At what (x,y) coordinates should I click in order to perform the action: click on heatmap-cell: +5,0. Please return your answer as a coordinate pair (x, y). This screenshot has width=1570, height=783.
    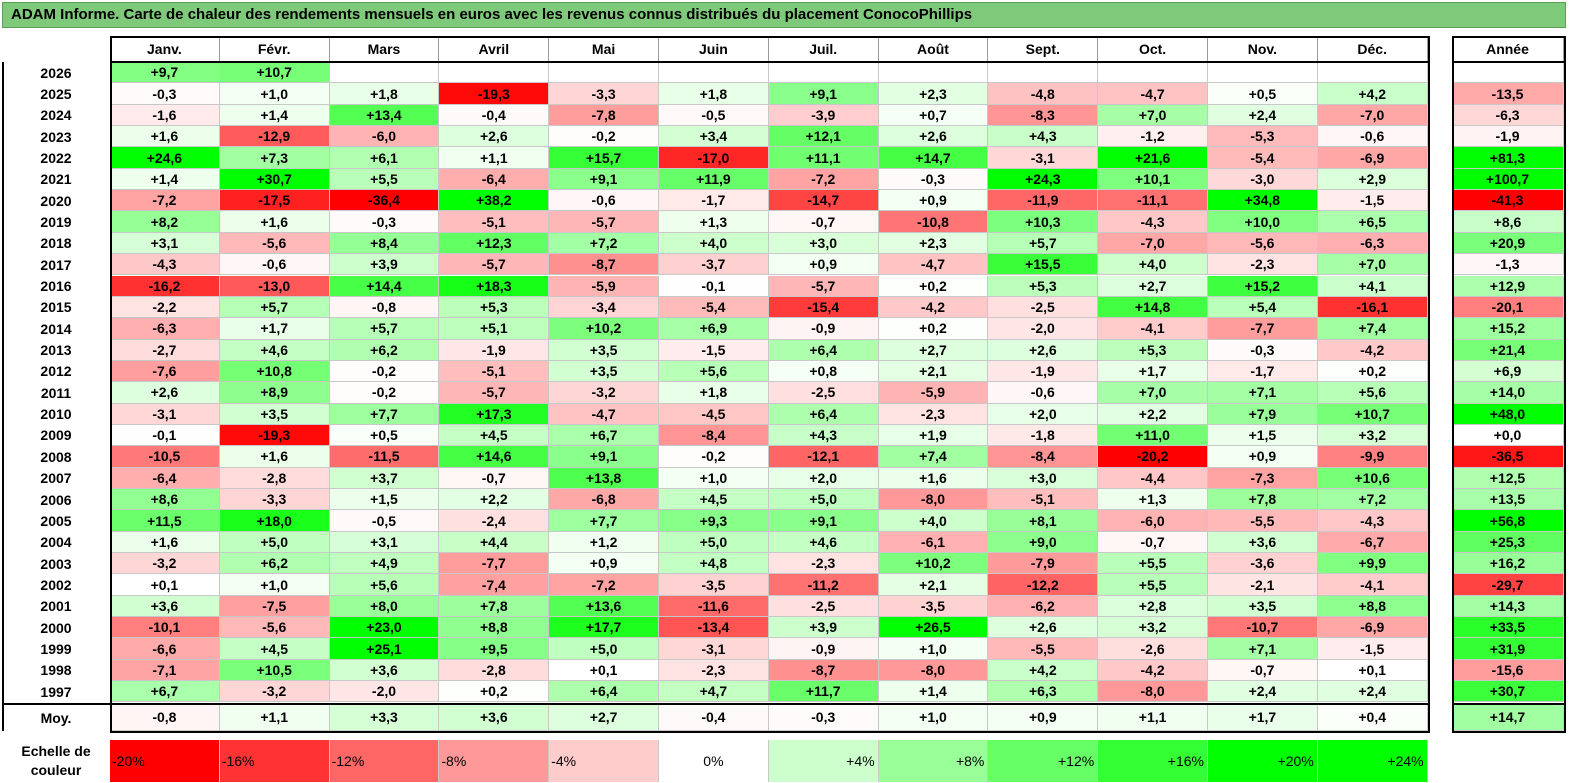
    Looking at the image, I should click on (823, 500).